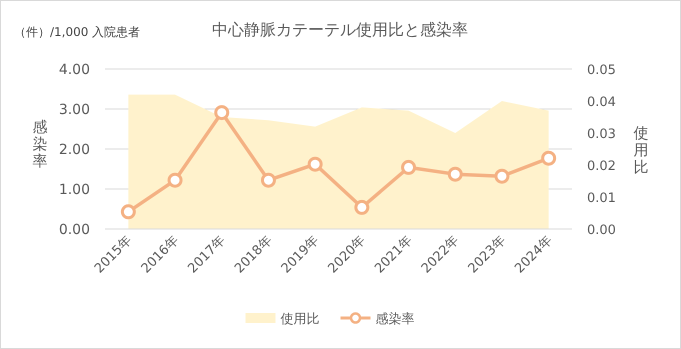 The height and width of the screenshot is (349, 681). What do you see at coordinates (300, 319) in the screenshot?
I see `legend-label: 使用比` at bounding box center [300, 319].